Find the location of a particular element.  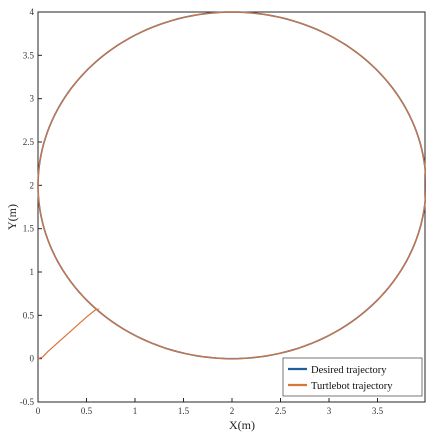

x-tick-label: 1.5 is located at coordinates (184, 411).